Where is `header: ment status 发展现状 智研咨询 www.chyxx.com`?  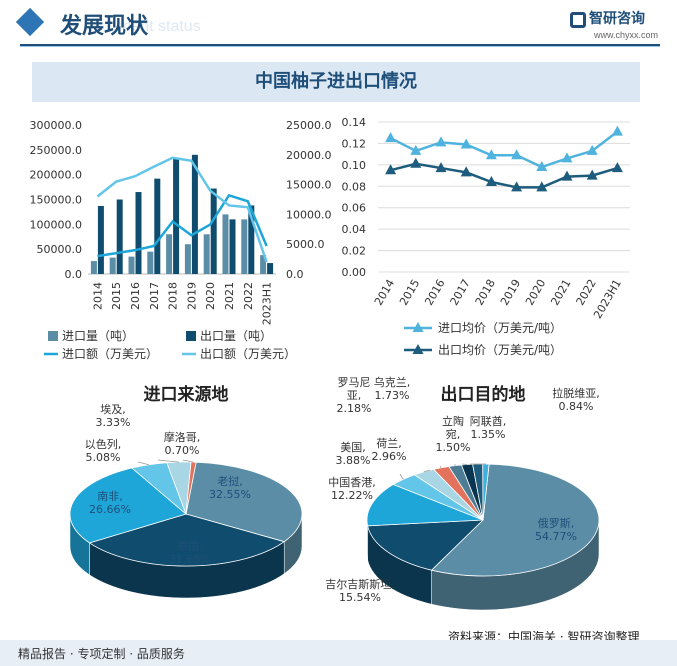 header: ment status 发展现状 智研咨询 www.chyxx.com is located at coordinates (338, 23).